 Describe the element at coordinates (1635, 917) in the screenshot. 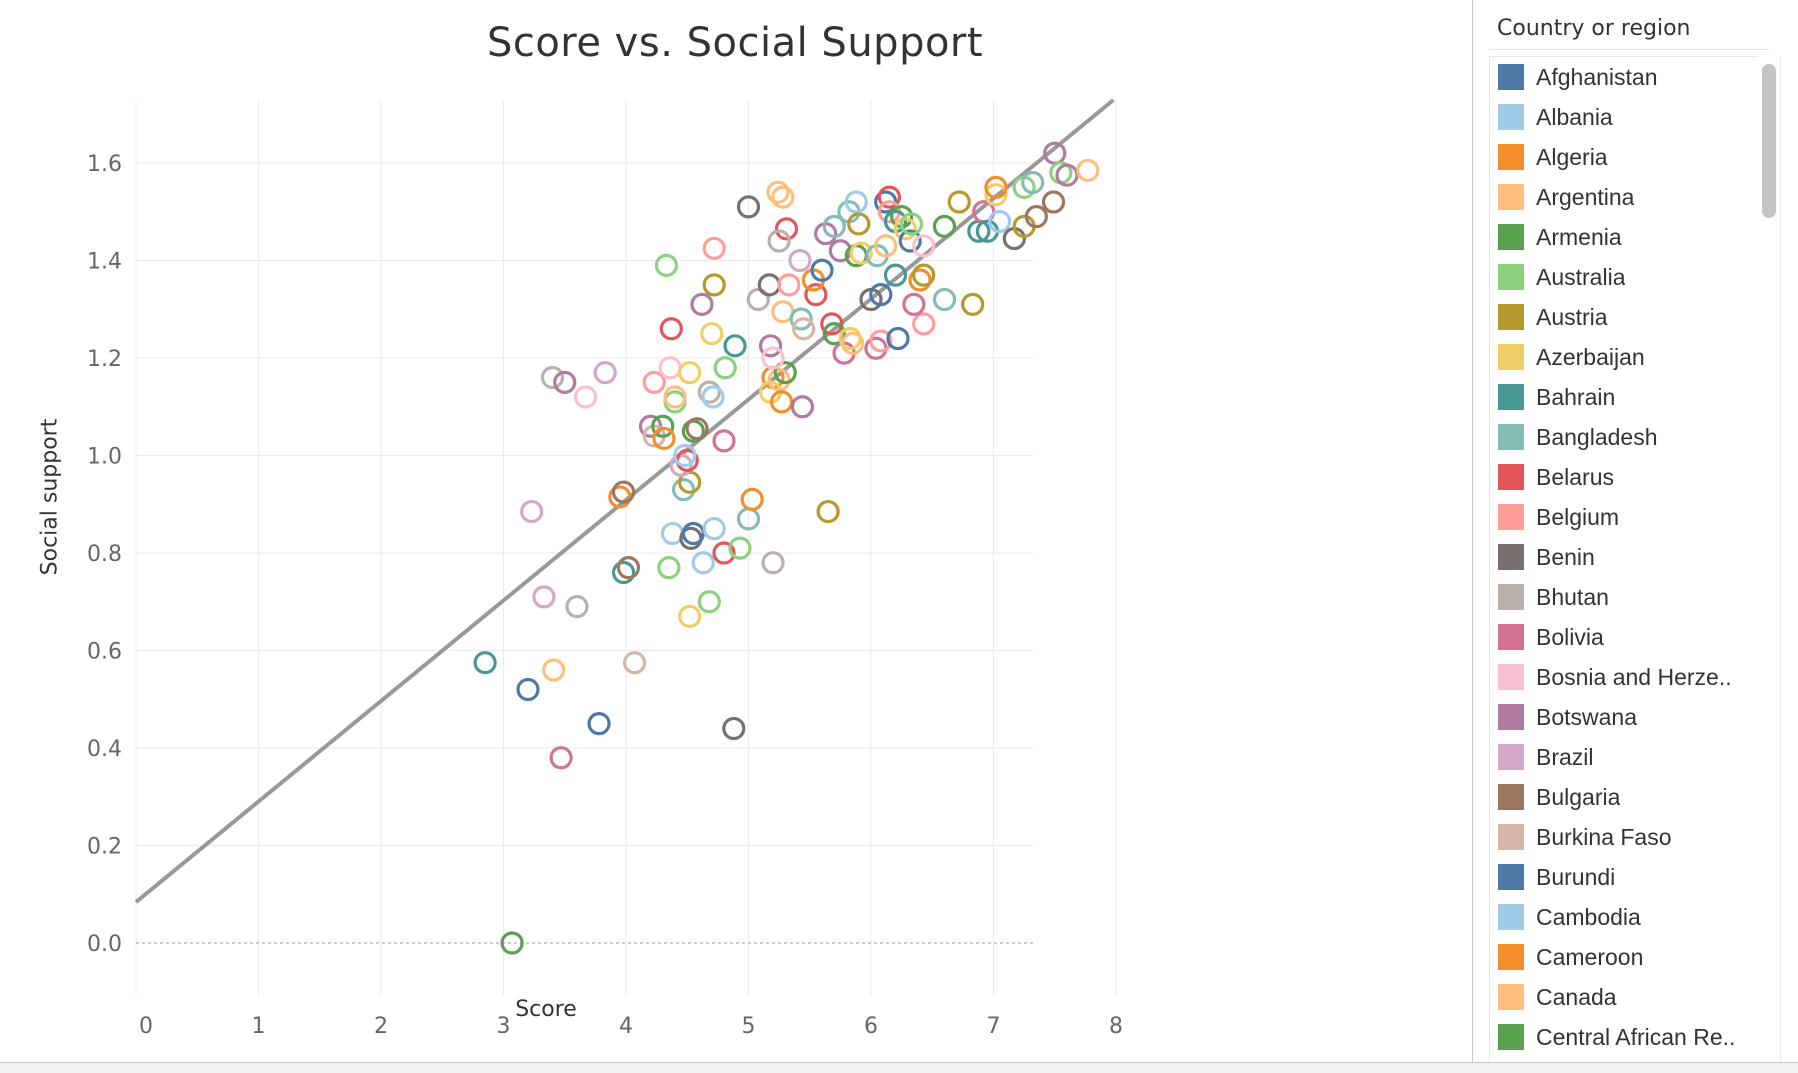

I see `legend-item: Cambodia` at that location.